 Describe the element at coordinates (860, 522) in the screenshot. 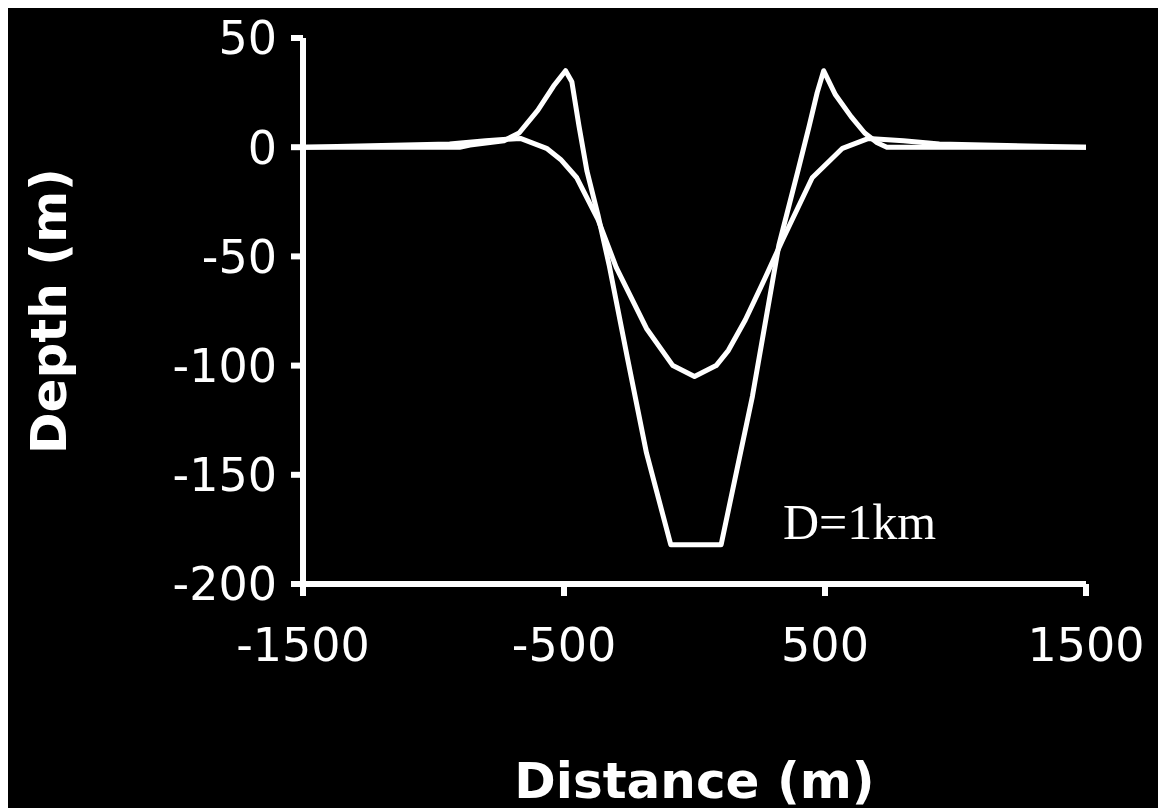

I see `annotation: D=1km` at that location.